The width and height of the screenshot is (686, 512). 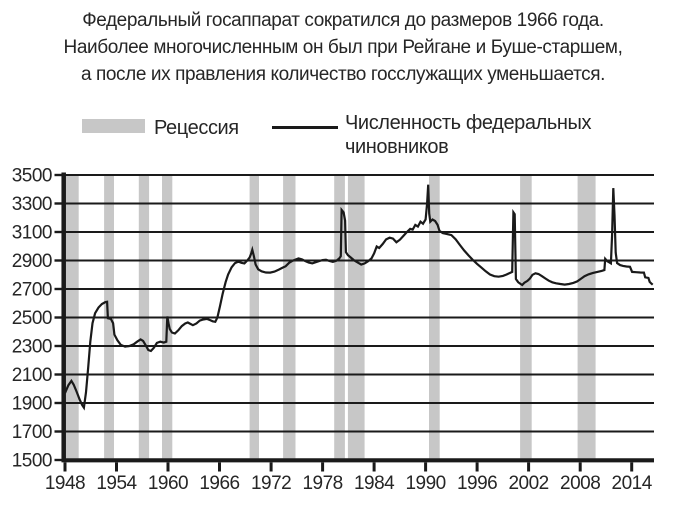 I want to click on recession-swatch, so click(x=113, y=126).